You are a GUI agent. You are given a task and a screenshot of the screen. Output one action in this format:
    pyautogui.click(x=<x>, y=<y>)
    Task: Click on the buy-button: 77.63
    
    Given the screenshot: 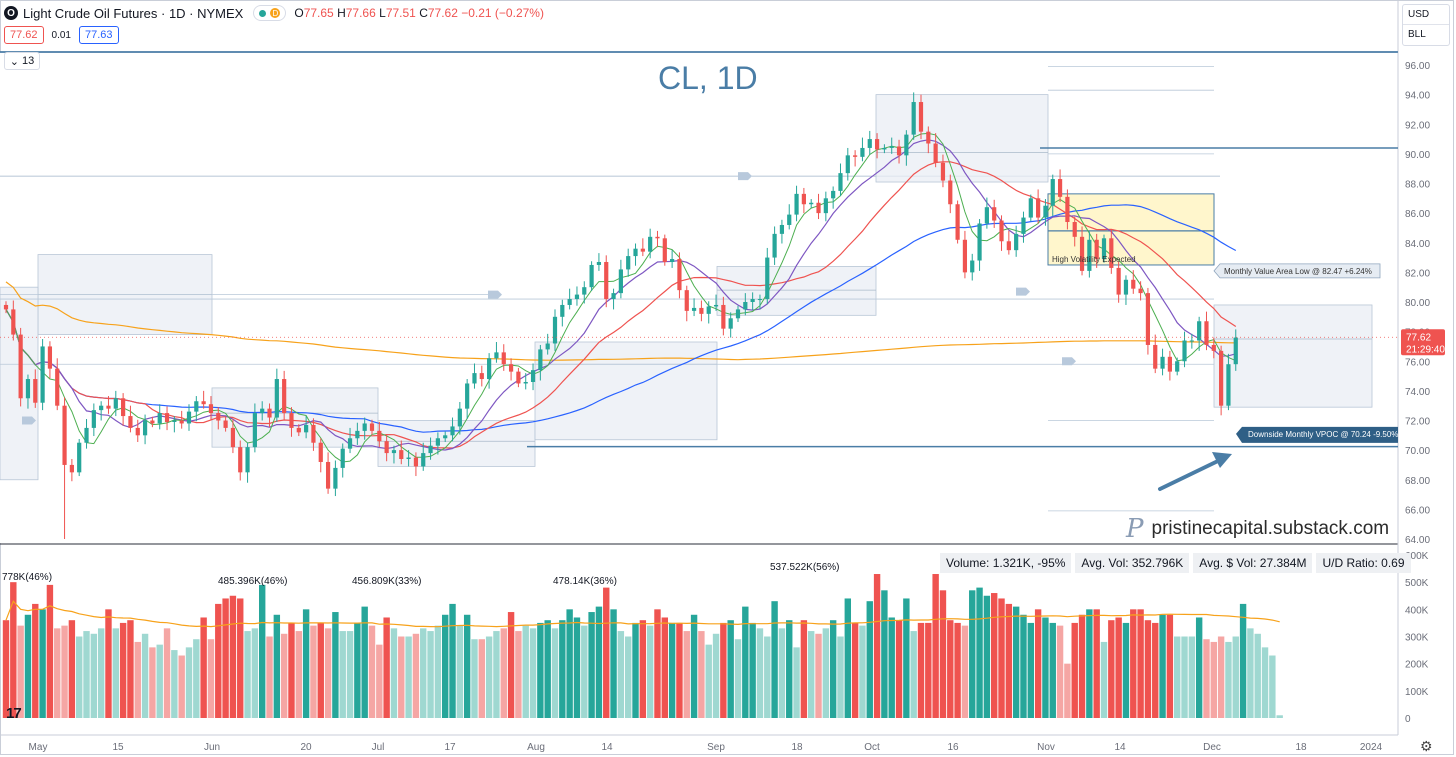 What is the action you would take?
    pyautogui.click(x=99, y=35)
    